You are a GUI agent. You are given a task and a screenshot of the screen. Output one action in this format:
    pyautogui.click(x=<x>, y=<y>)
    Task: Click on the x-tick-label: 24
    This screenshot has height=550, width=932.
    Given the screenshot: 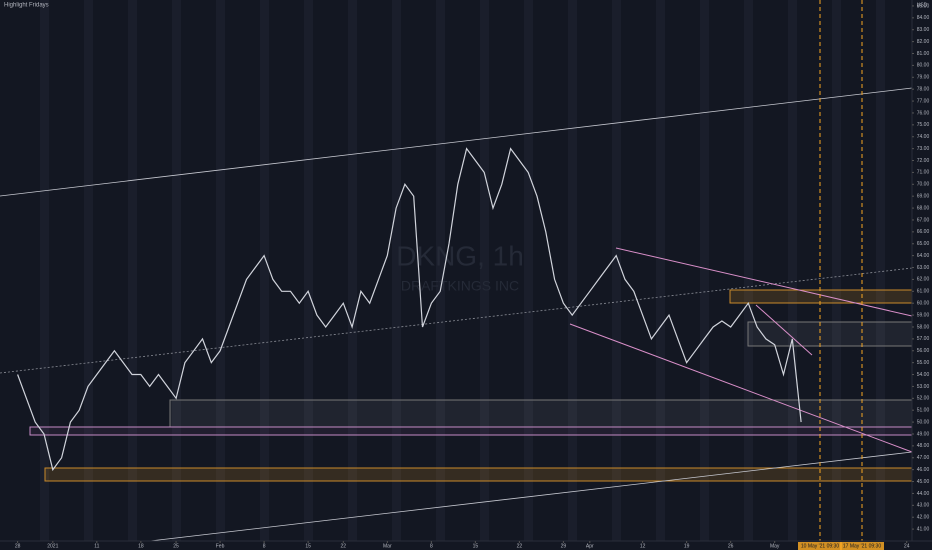 What is the action you would take?
    pyautogui.click(x=907, y=546)
    